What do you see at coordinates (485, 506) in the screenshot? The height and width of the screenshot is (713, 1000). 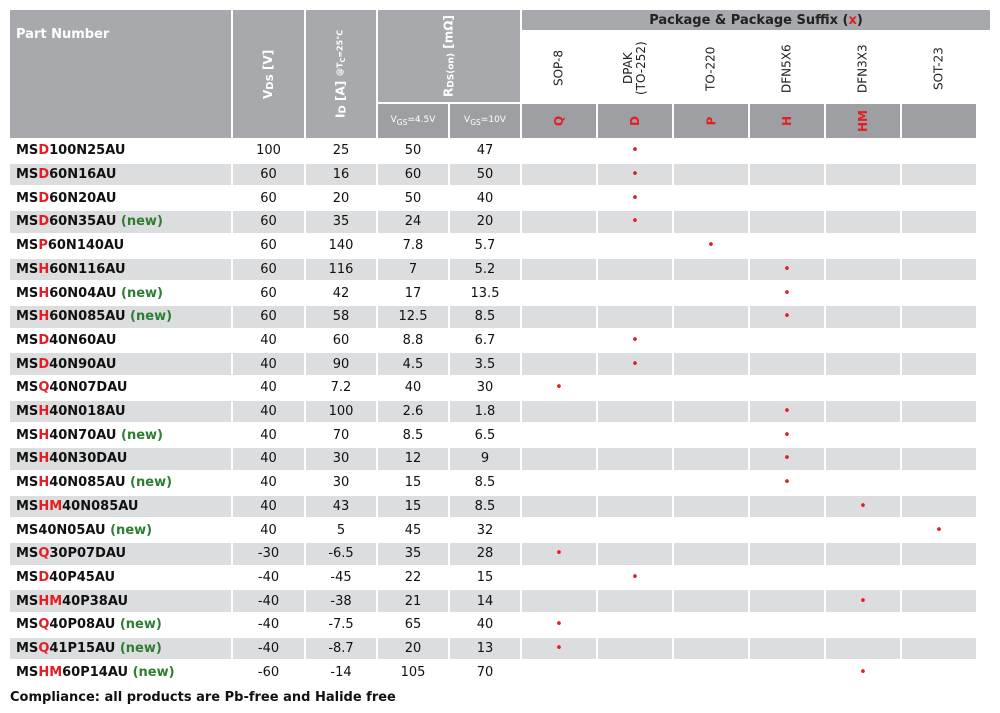 I see `rds-10v-cell: 8.5` at bounding box center [485, 506].